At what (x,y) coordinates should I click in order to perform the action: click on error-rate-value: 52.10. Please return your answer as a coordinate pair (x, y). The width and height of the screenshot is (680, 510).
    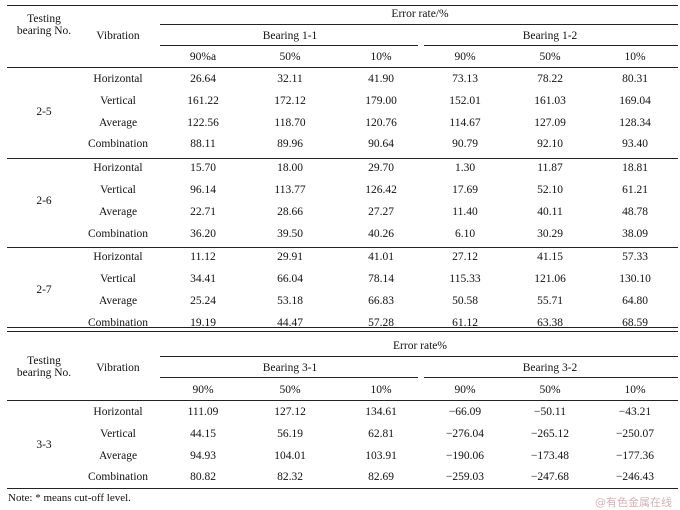
    Looking at the image, I should click on (550, 190).